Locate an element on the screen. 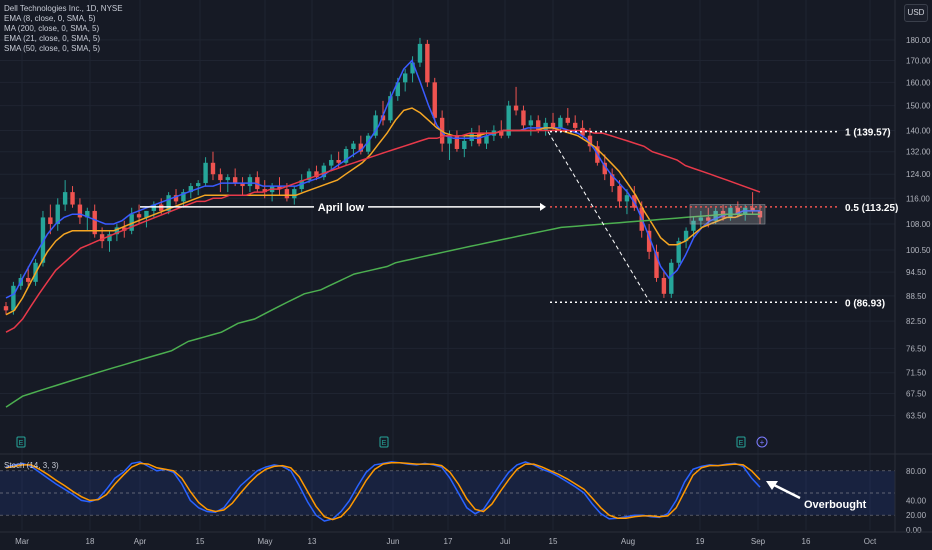 Image resolution: width=932 pixels, height=550 pixels. price-tick-label: 63.50 is located at coordinates (916, 416).